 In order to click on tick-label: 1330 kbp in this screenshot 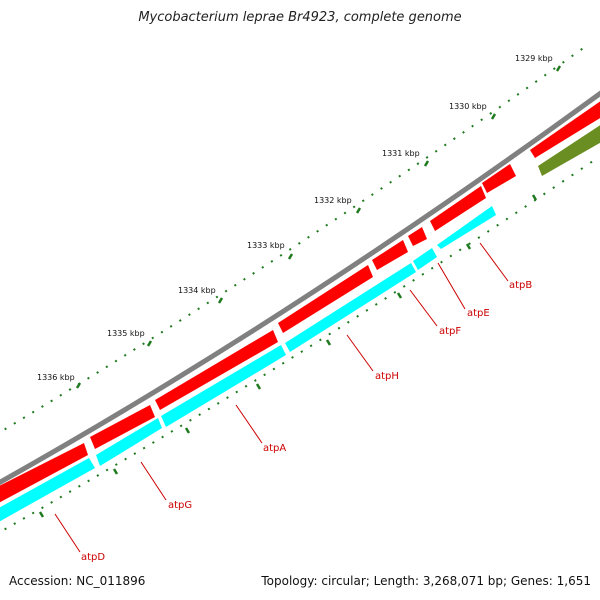, I will do `click(468, 106)`.